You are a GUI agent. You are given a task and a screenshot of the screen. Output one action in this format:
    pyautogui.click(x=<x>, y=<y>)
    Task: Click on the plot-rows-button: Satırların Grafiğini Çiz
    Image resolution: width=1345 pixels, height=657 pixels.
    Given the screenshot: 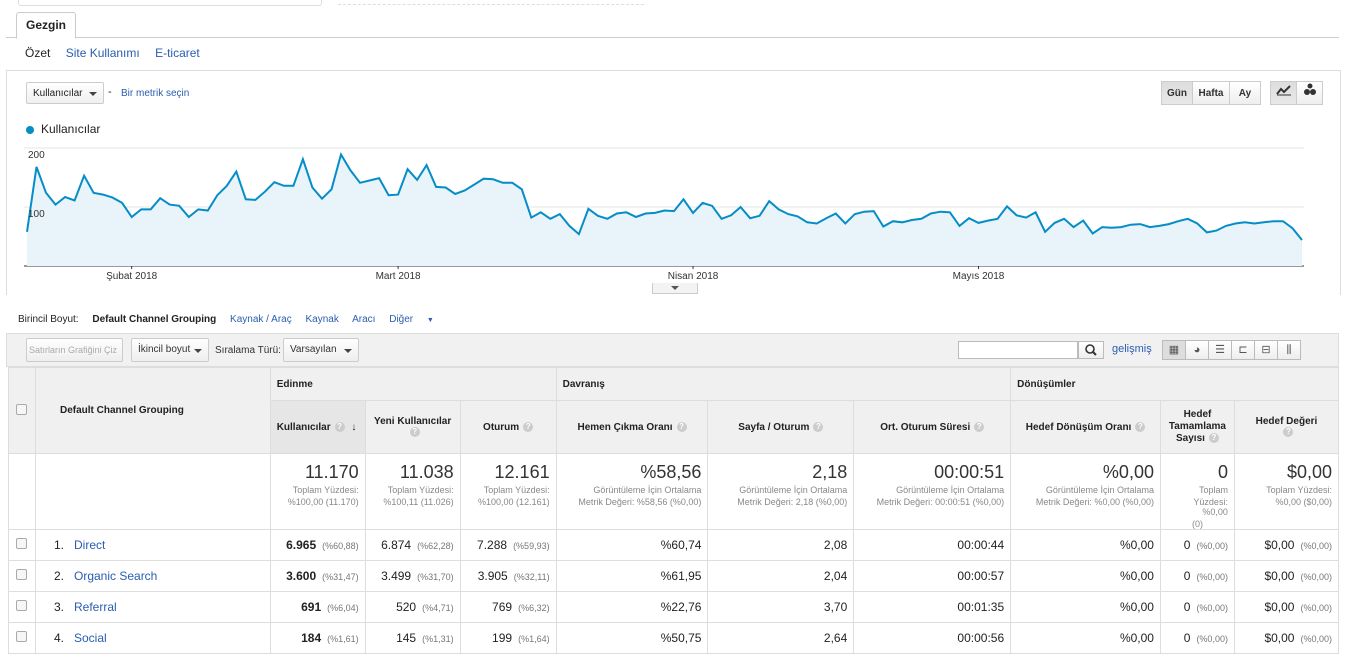 What is the action you would take?
    pyautogui.click(x=74, y=350)
    